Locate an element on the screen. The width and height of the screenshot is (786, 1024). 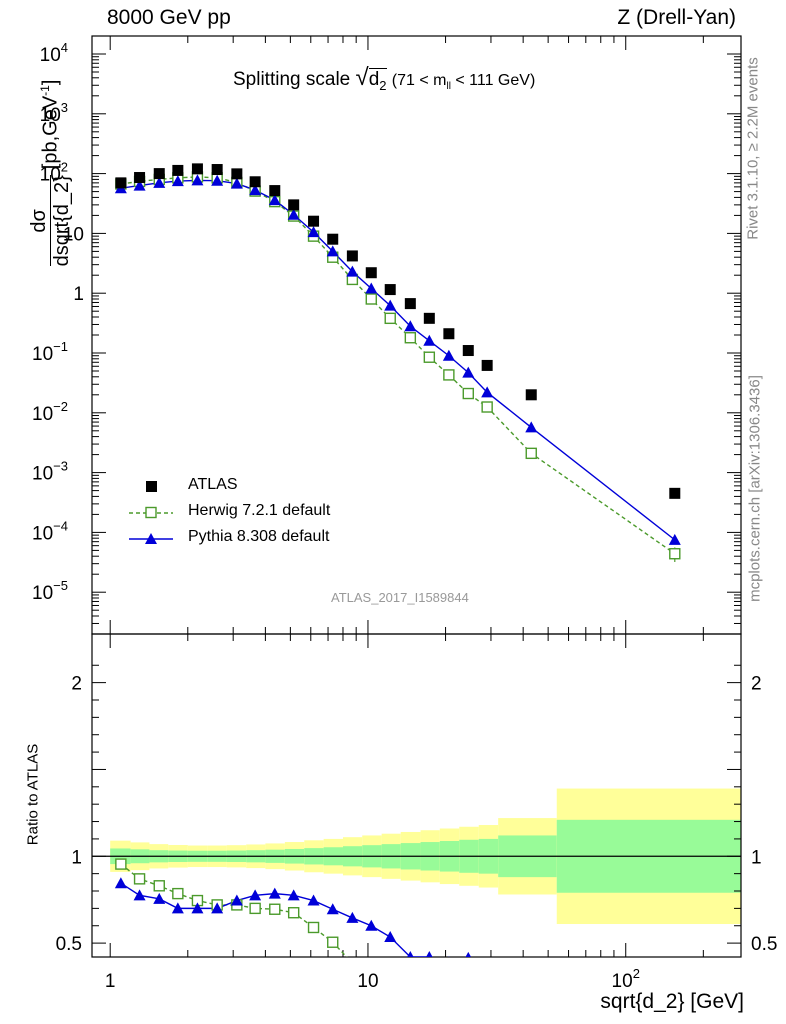
y-tick-label: 10⁻² is located at coordinates (50, 412).